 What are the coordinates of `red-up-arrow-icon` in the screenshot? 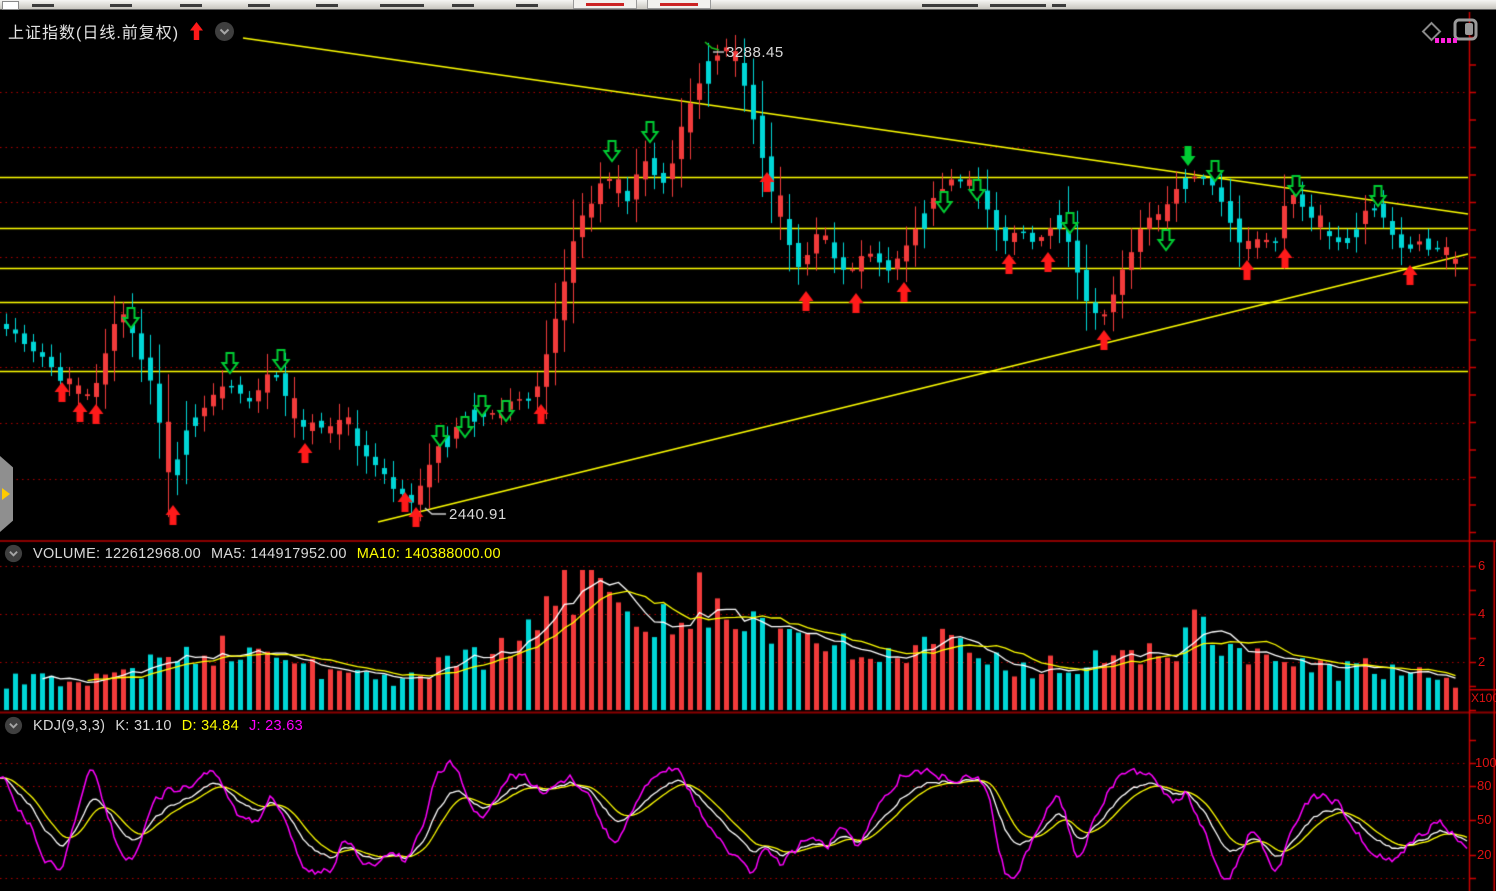 It's located at (196, 31).